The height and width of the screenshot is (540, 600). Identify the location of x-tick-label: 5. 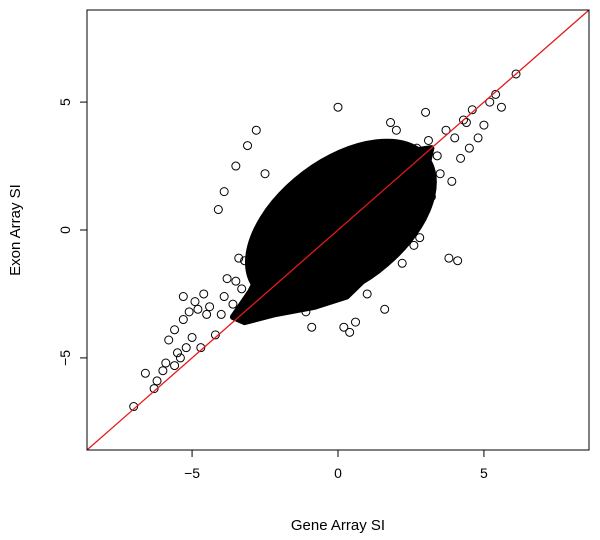
(484, 473).